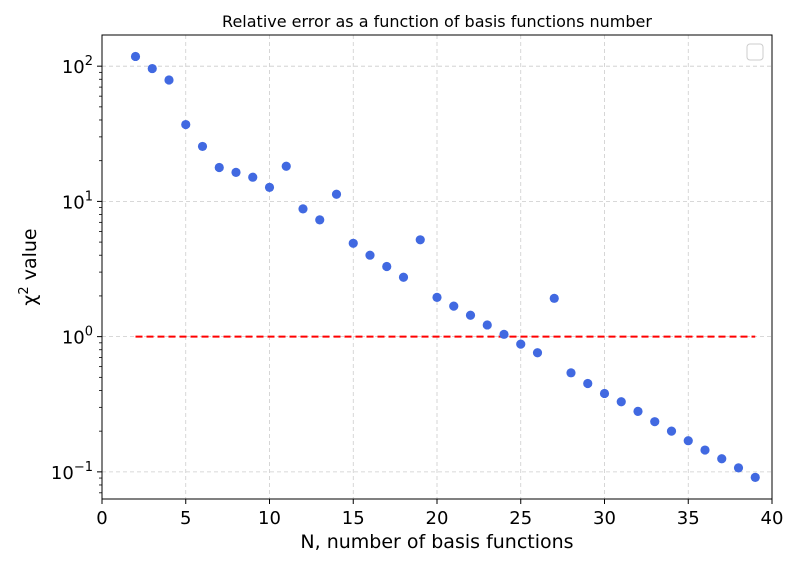 Image resolution: width=800 pixels, height=563 pixels. I want to click on x-tick-label: 40, so click(772, 518).